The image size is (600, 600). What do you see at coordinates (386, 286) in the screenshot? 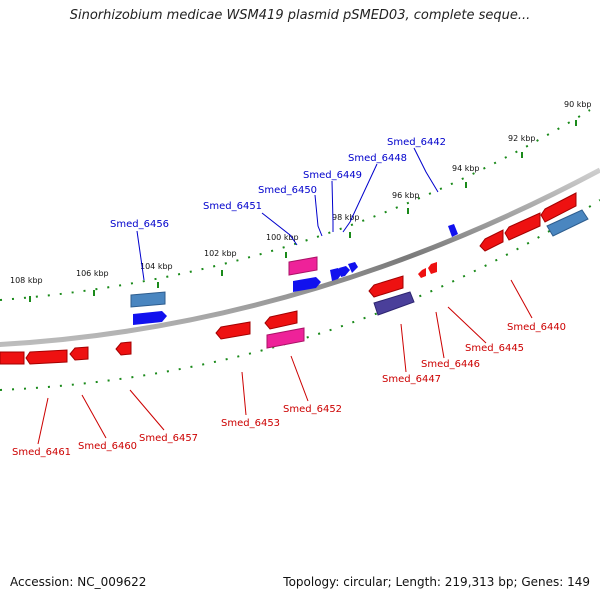
I see `gene-smed-6447-red` at bounding box center [386, 286].